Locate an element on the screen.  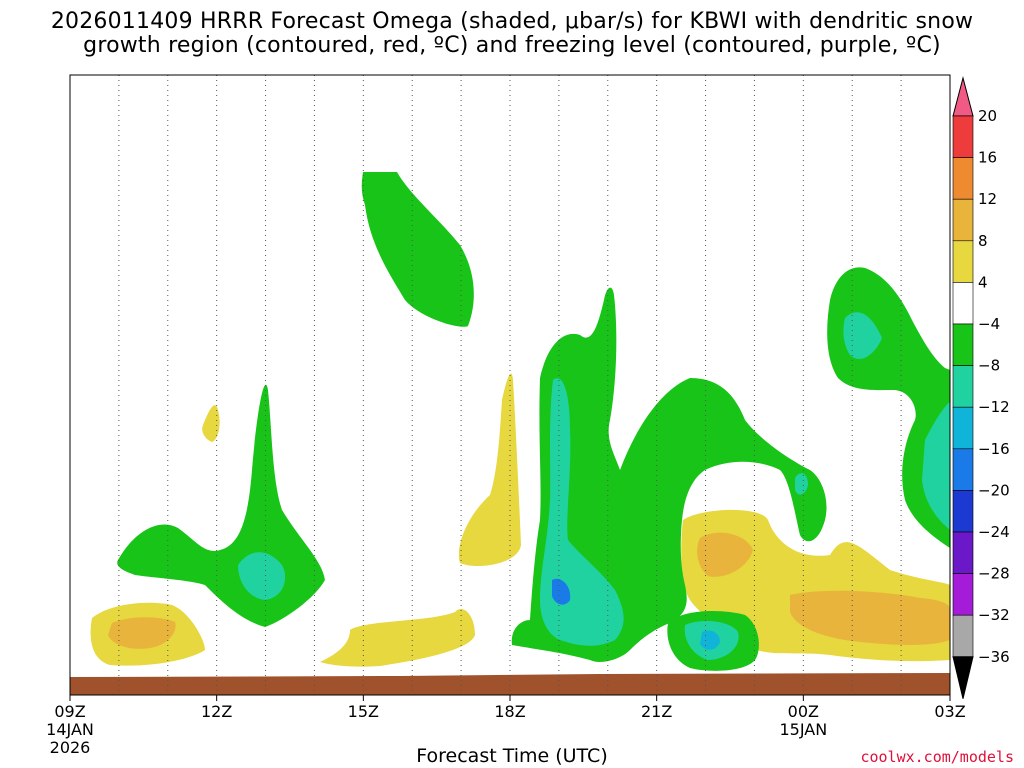
colorbar: 20 16 12 8 4 −4 −8 −12 −16 −20 −24 −28 −32 −36 is located at coordinates (981, 387).